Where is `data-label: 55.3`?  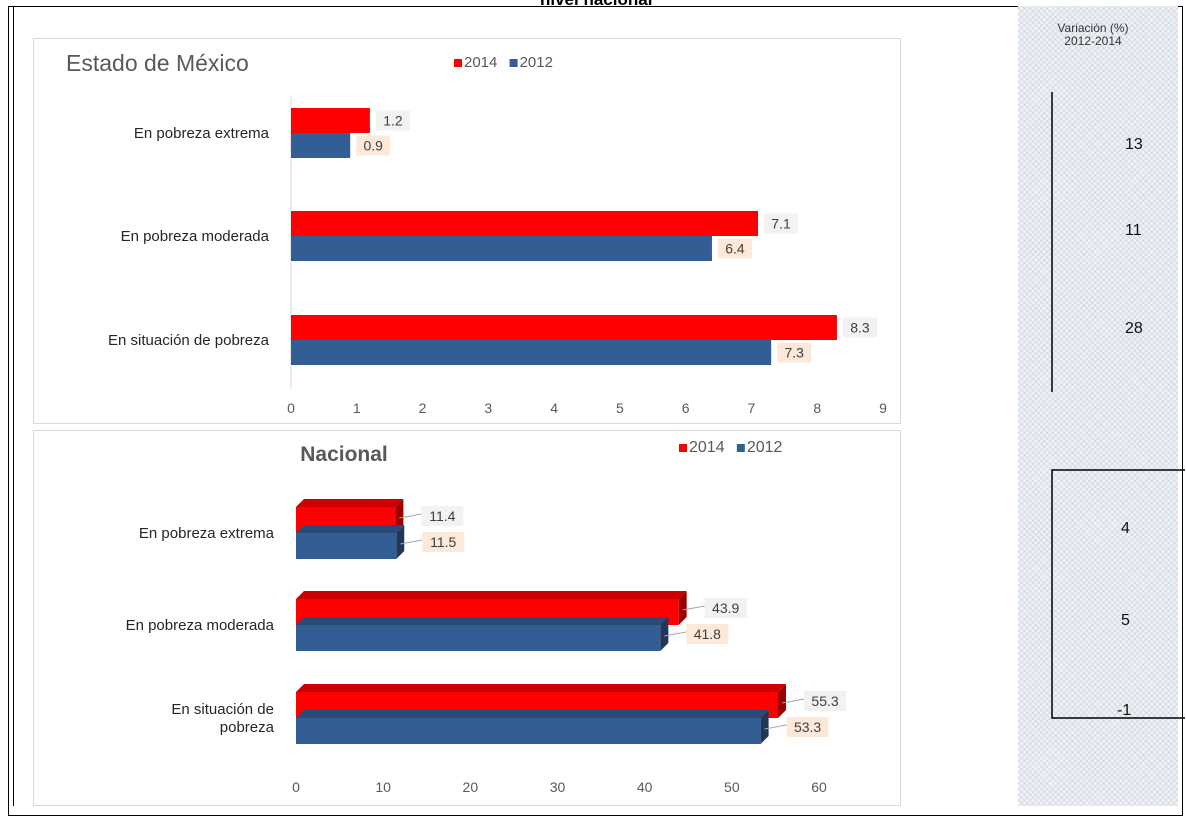 data-label: 55.3 is located at coordinates (824, 701).